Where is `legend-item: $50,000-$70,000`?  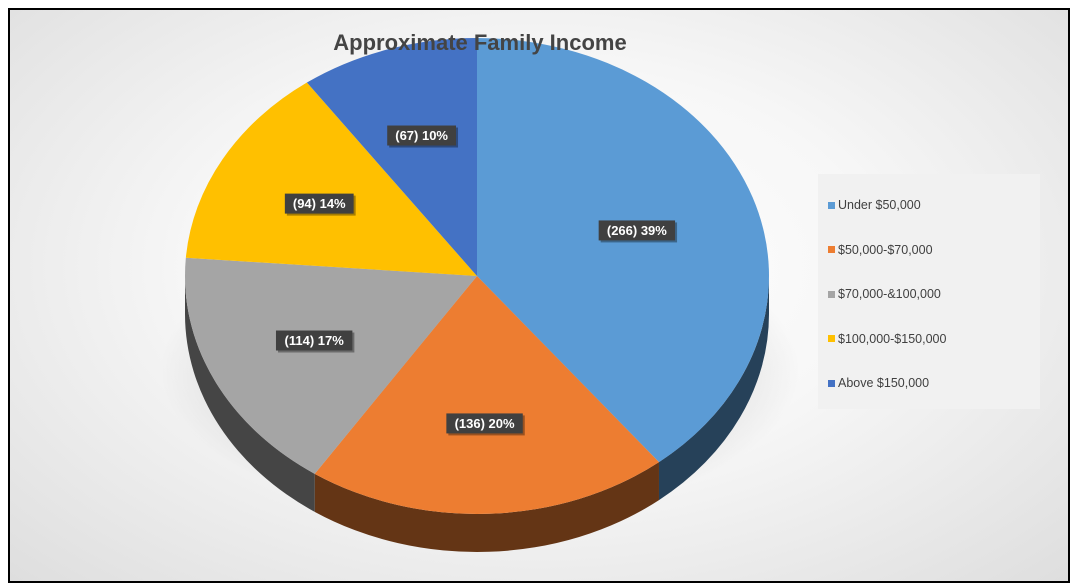
legend-item: $50,000-$70,000 is located at coordinates (934, 250).